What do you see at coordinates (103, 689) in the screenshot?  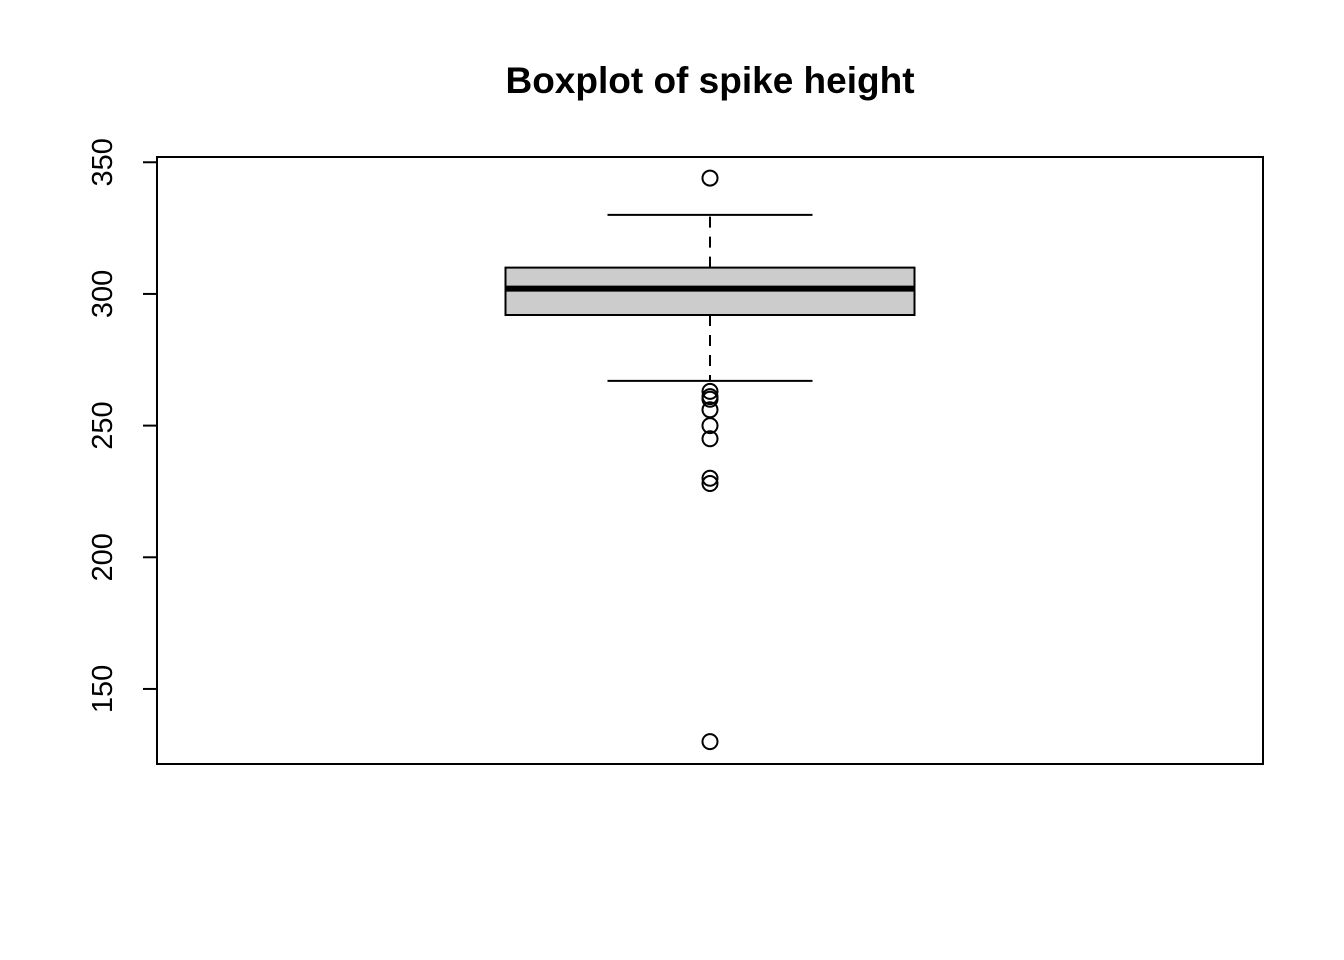 I see `y-tick-label: 150` at bounding box center [103, 689].